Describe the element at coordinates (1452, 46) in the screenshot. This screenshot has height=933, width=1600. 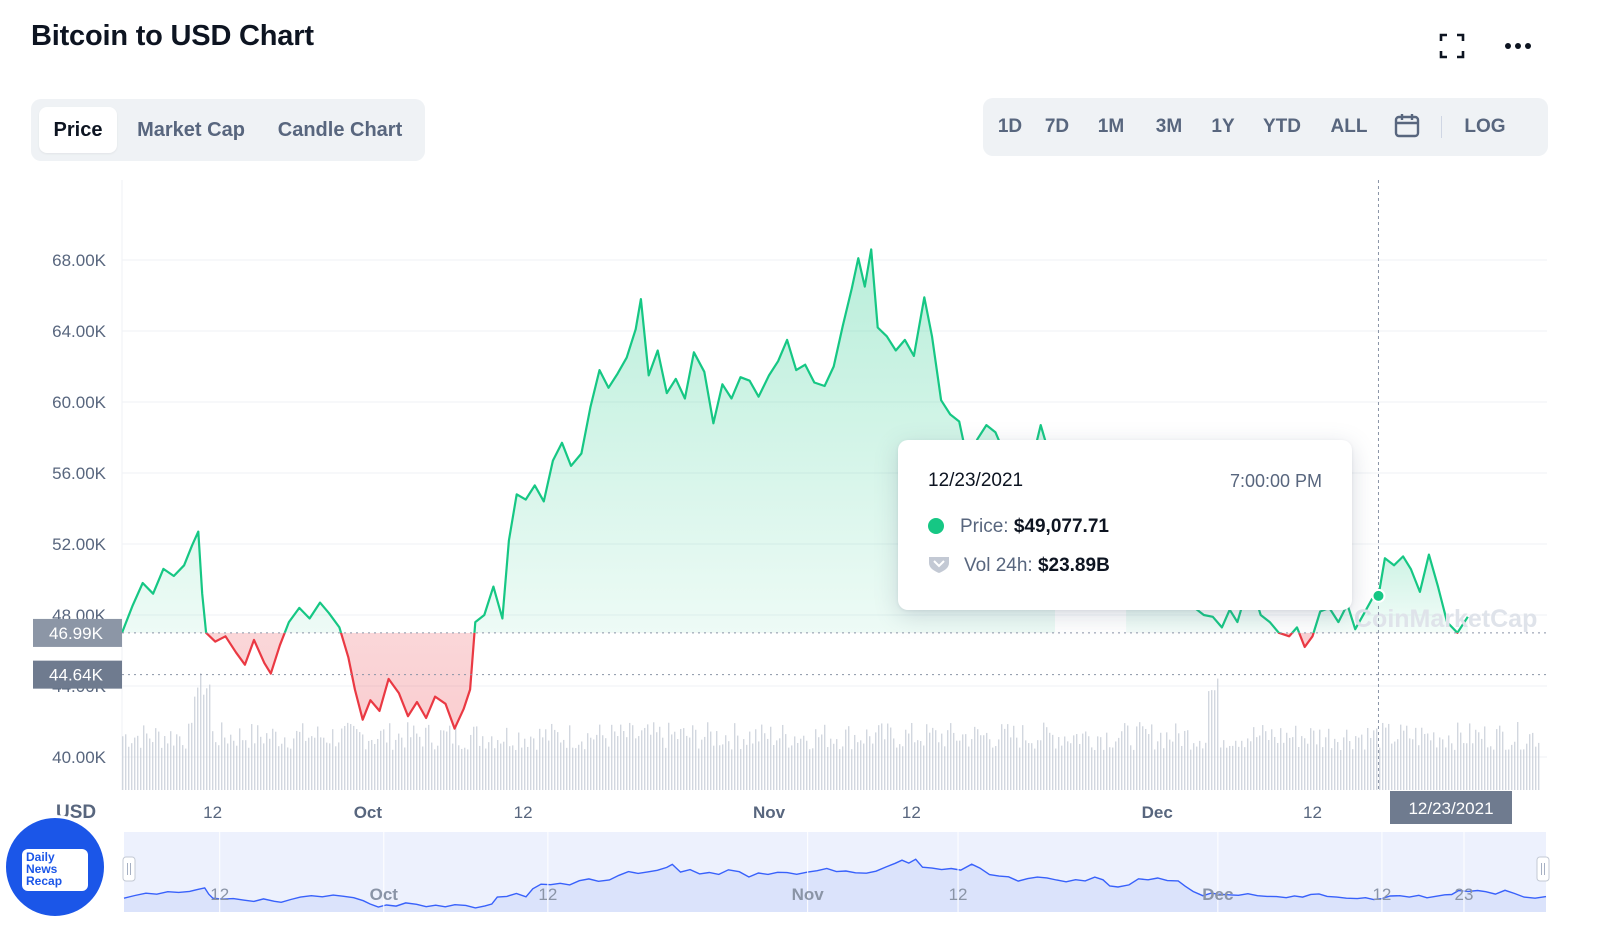
I see `fullscreen-icon` at that location.